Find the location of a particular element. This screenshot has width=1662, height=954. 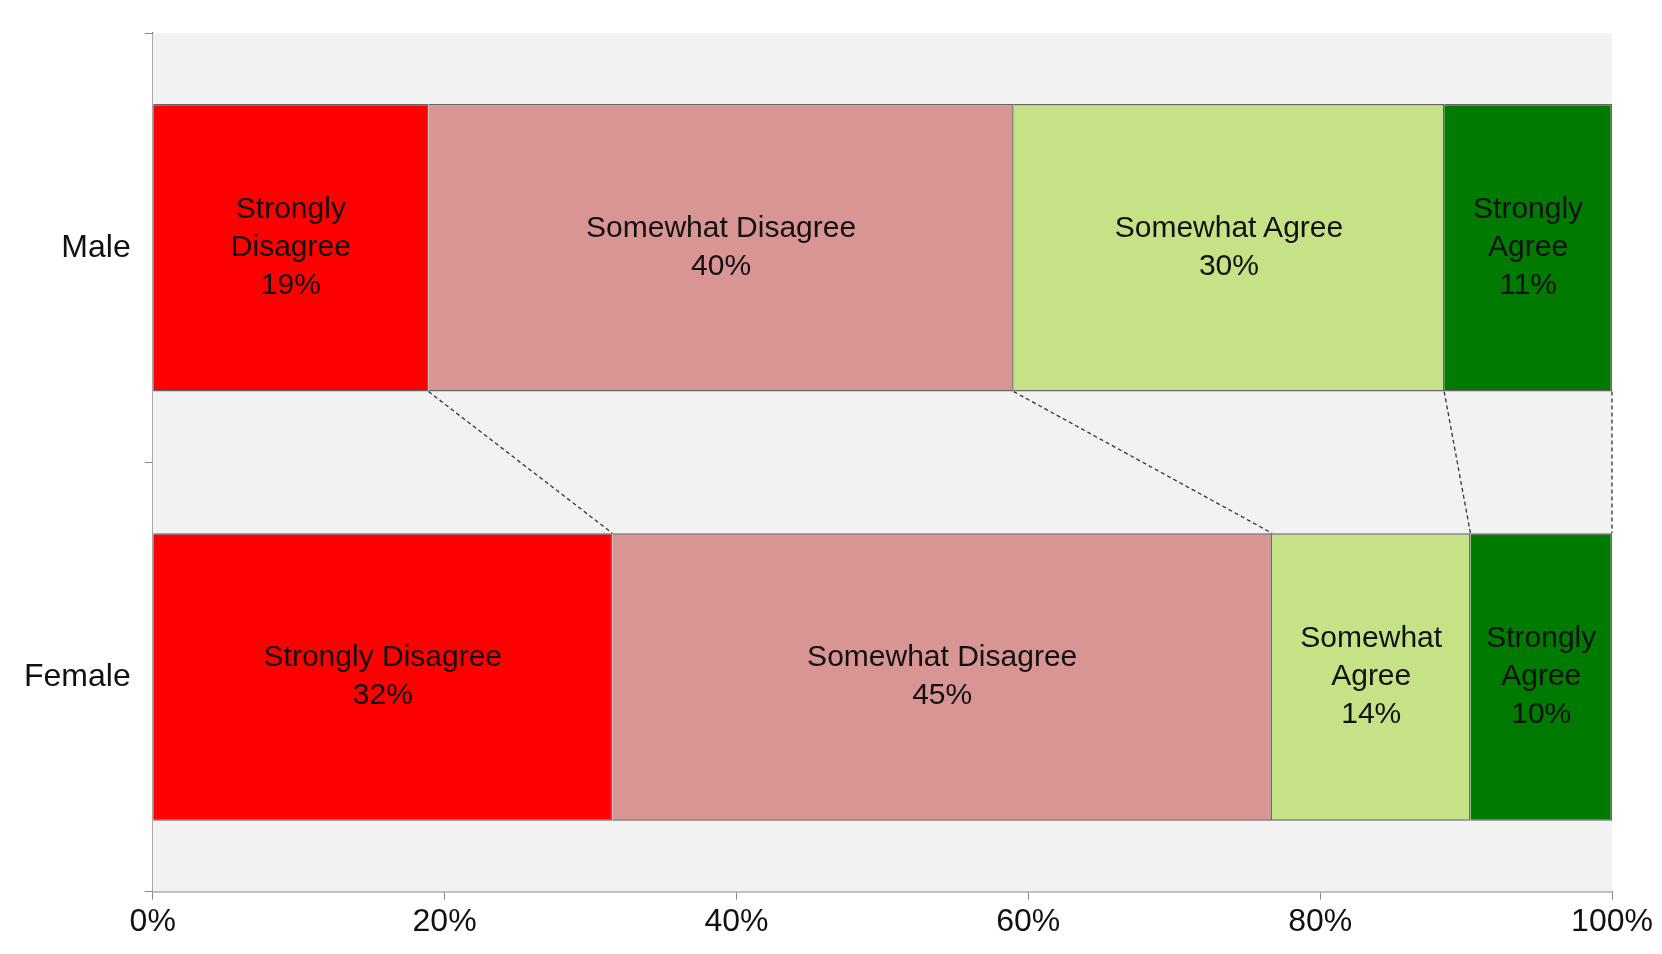

text: Somewhat Agree is located at coordinates (1229, 227).